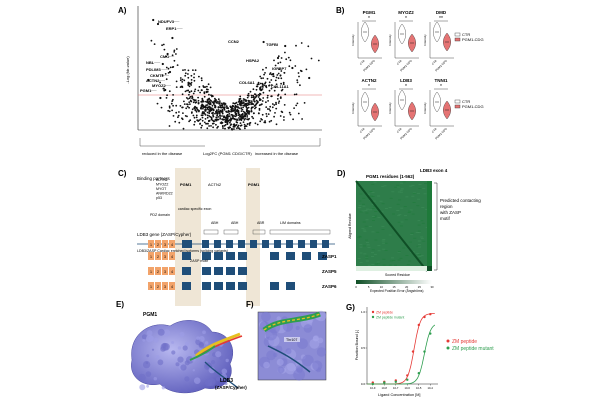 This screenshot has height=405, width=600. What do you see at coordinates (151, 272) in the screenshot?
I see `iso-exon-number: 1` at bounding box center [151, 272].